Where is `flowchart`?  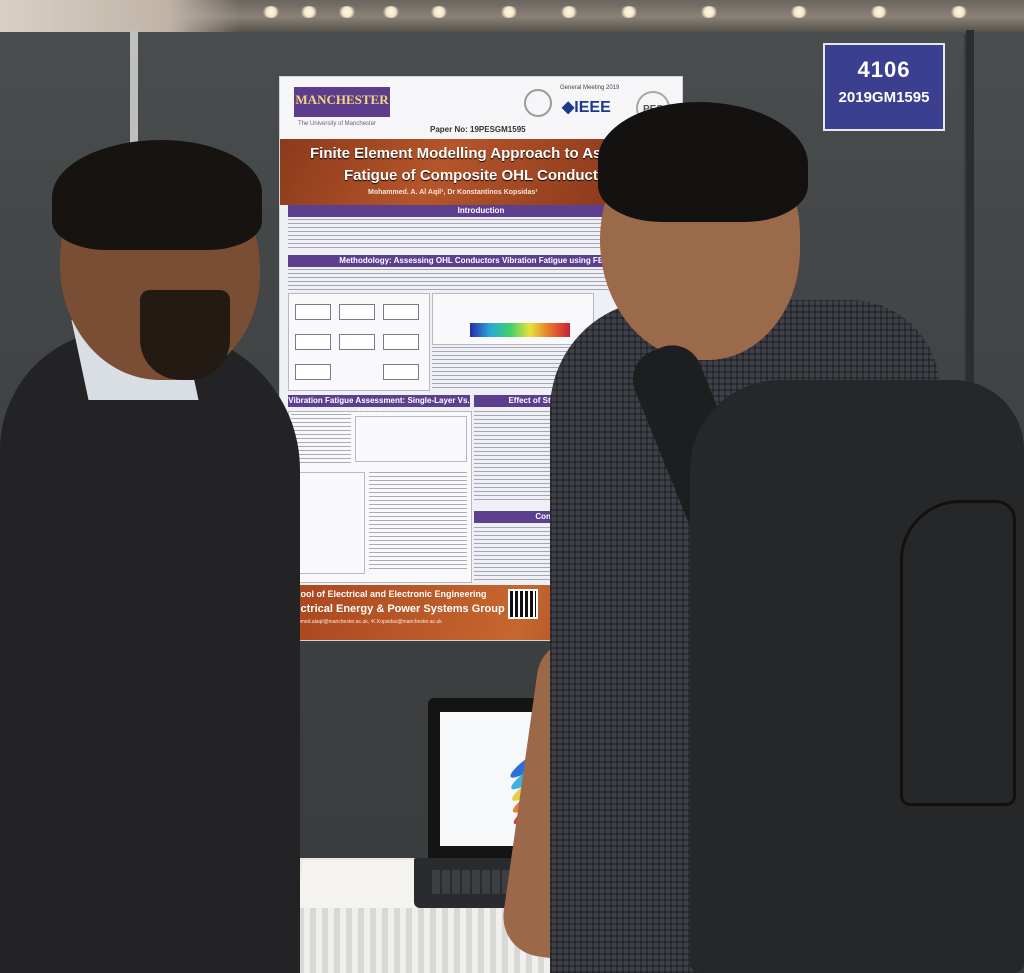
flowchart is located at coordinates (359, 342).